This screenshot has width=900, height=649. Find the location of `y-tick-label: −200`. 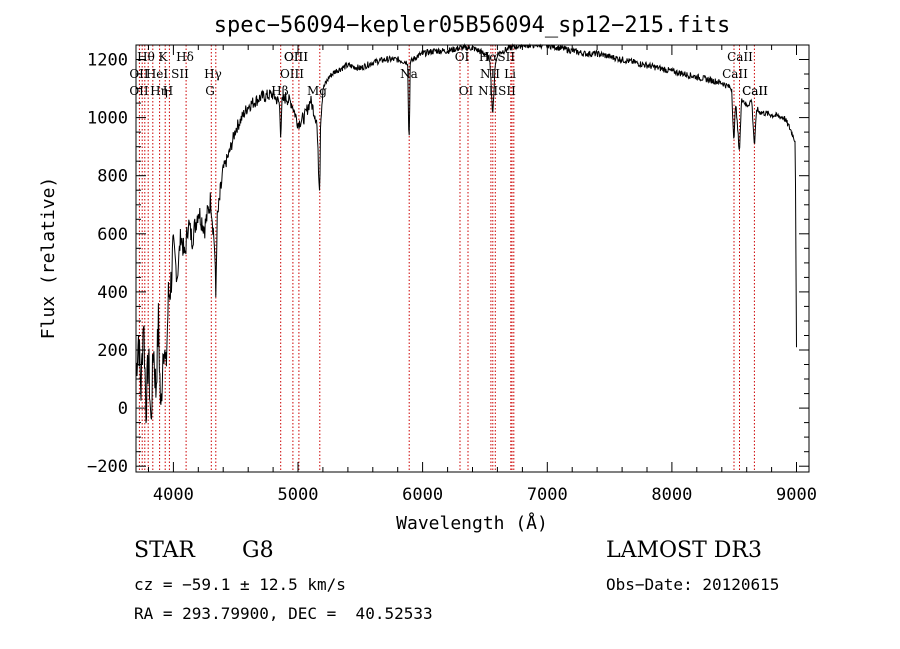

y-tick-label: −200 is located at coordinates (107, 467).